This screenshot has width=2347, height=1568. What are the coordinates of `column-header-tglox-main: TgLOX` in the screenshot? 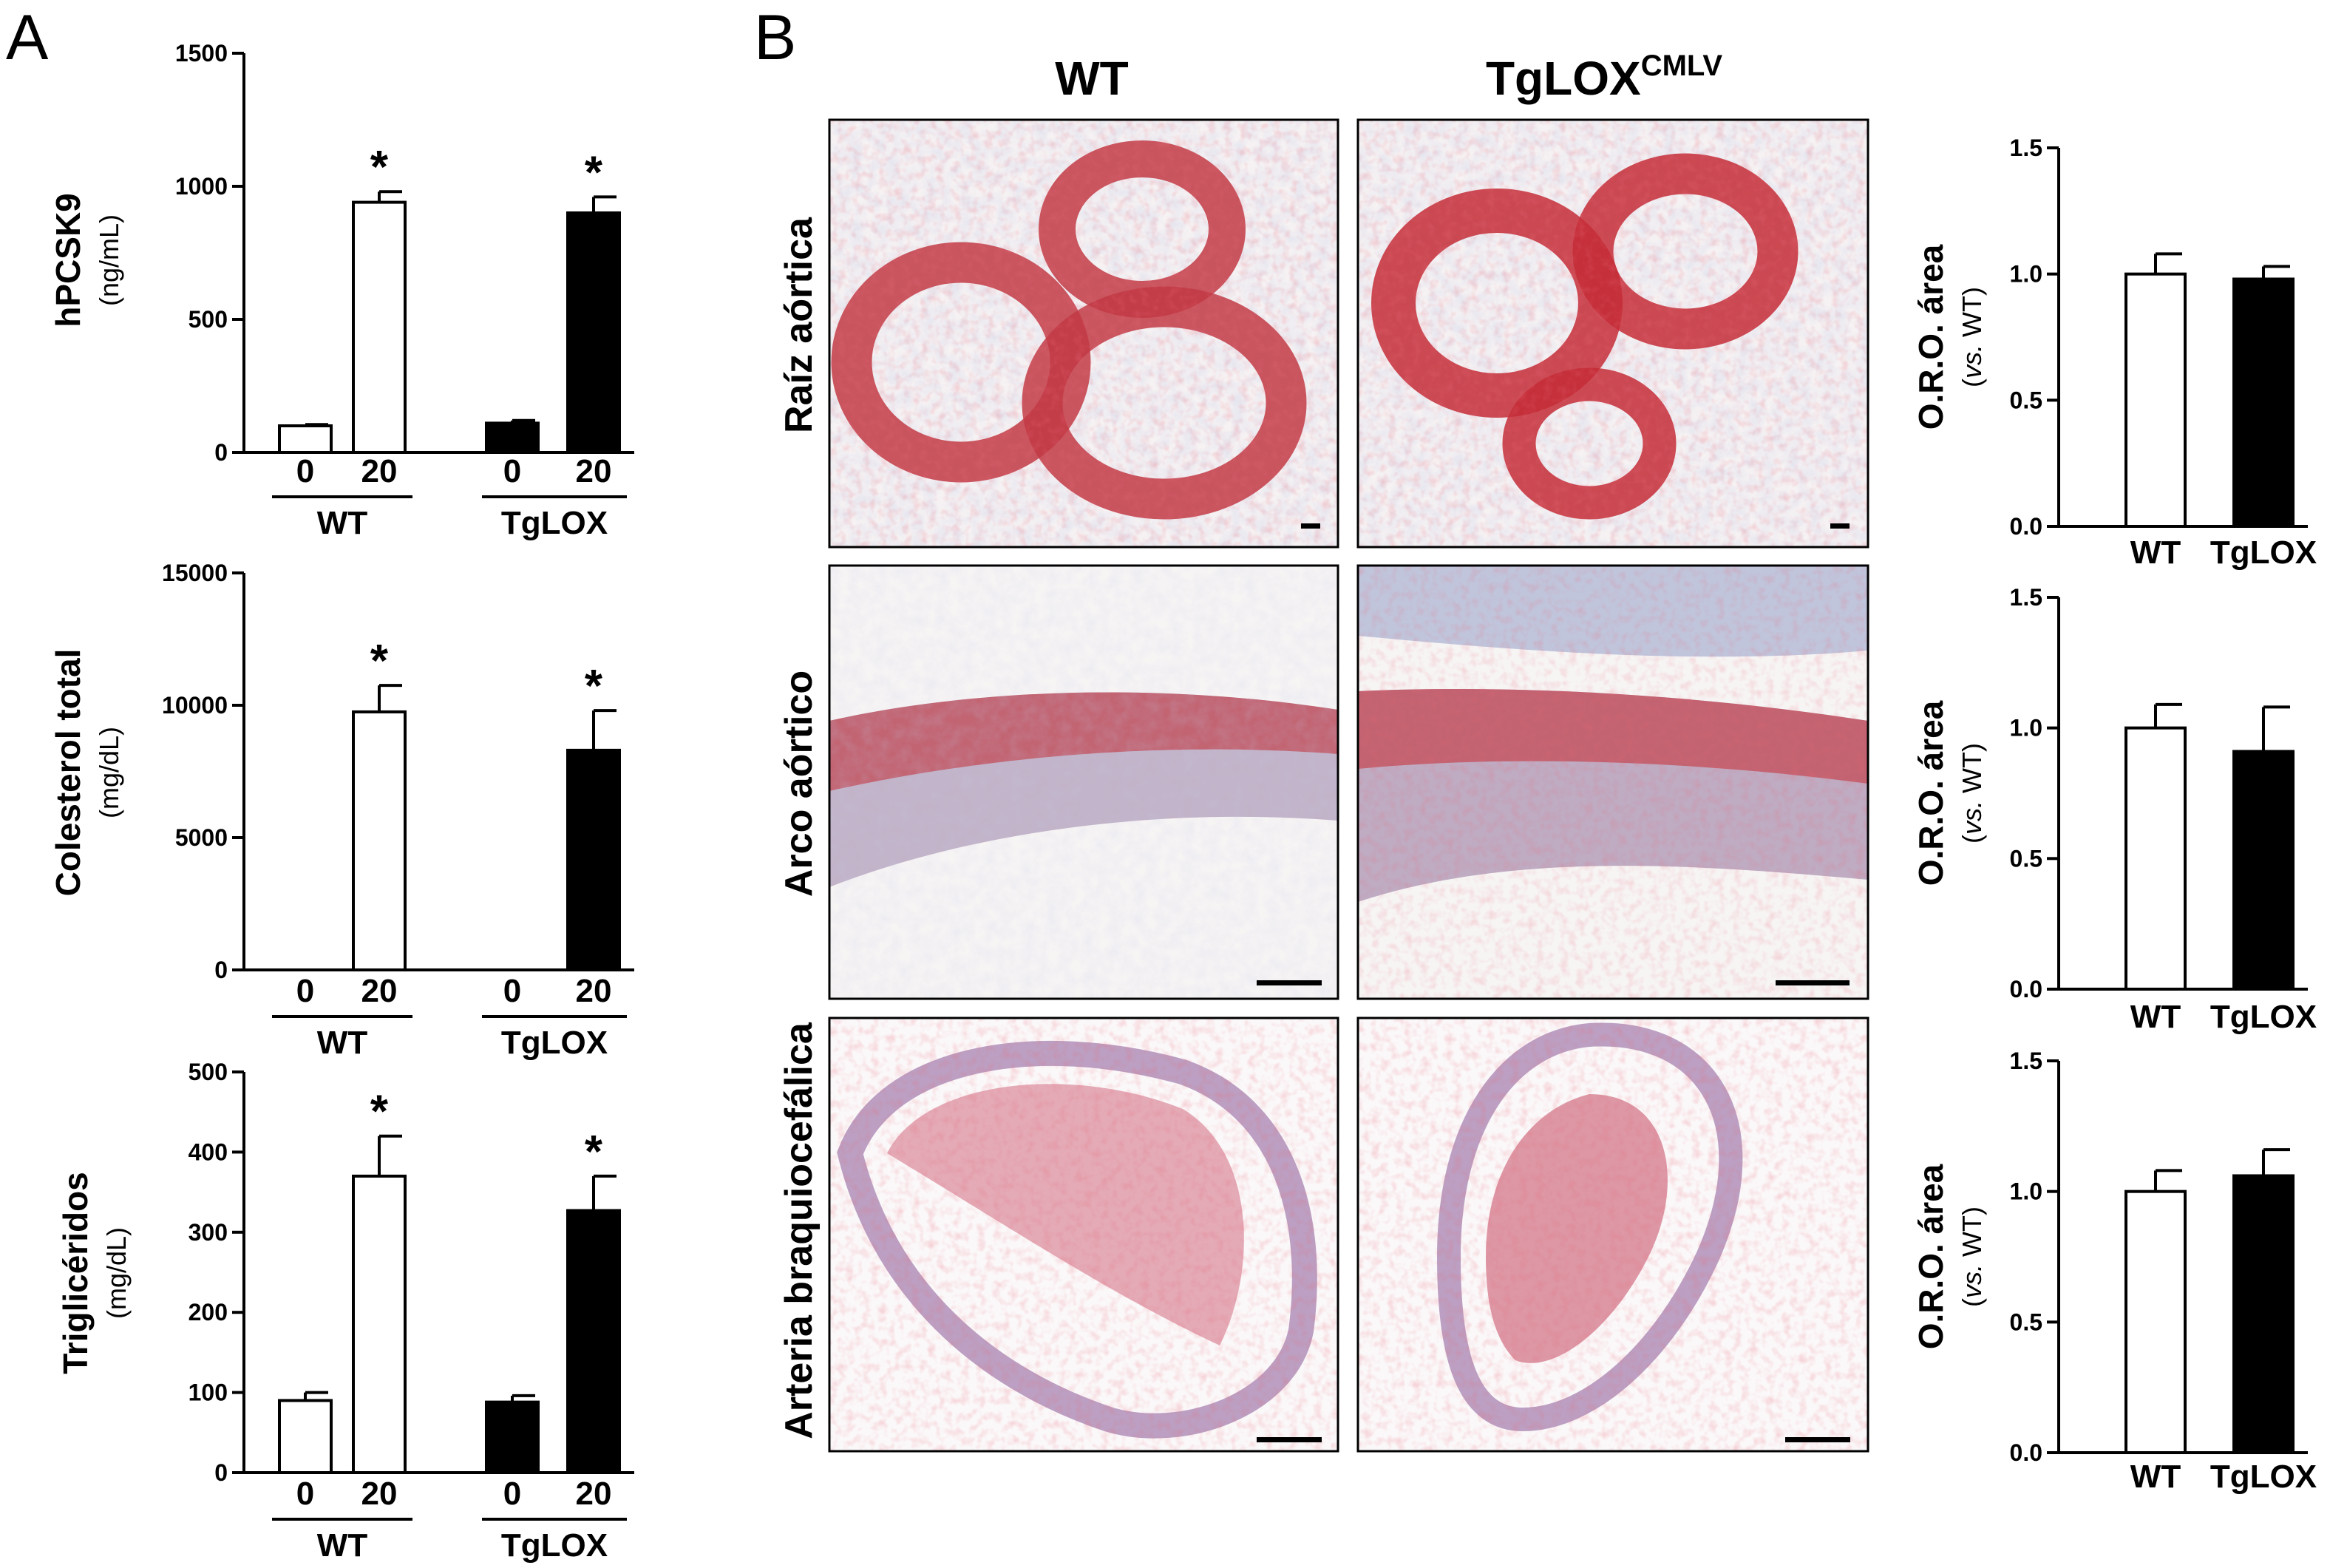 It's located at (1563, 78).